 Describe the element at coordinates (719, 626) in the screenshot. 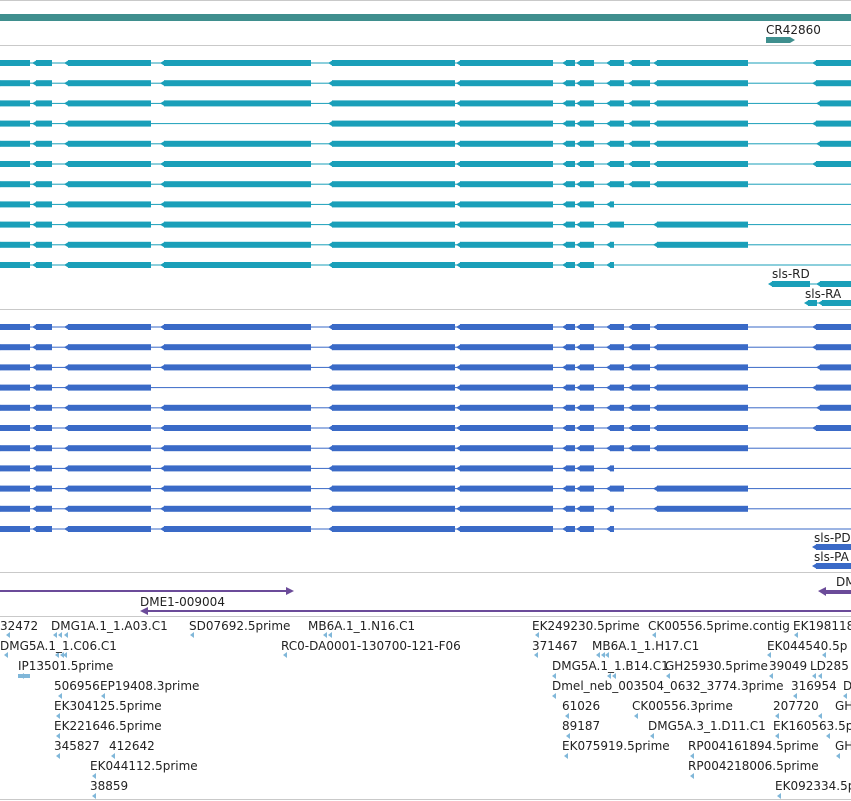

I see `est-label: CK00556.5prime.contig` at that location.